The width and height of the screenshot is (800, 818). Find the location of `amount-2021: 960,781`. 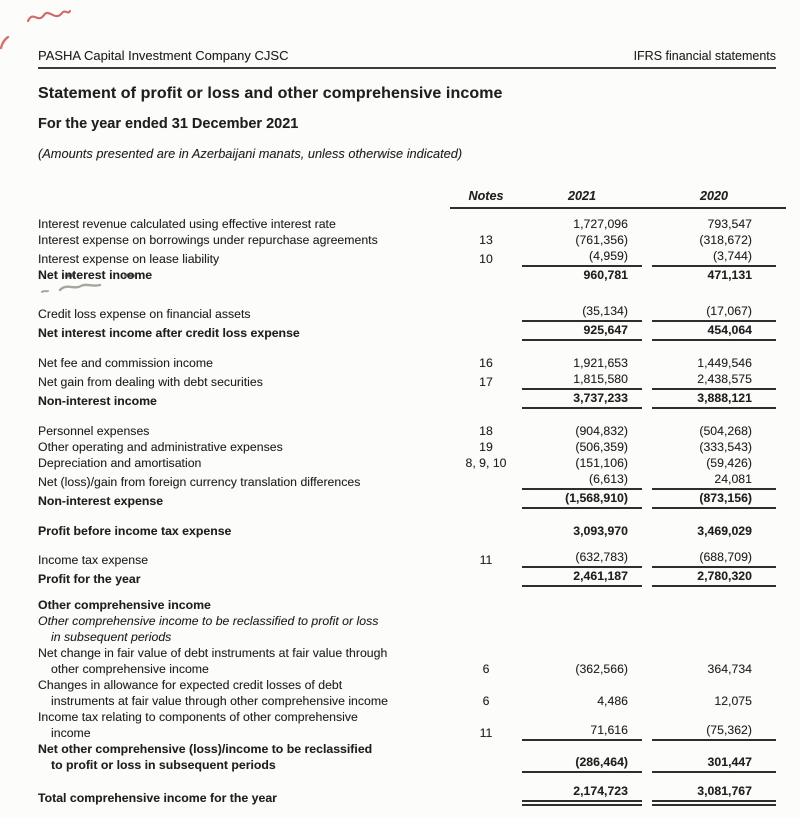

amount-2021: 960,781 is located at coordinates (605, 275).